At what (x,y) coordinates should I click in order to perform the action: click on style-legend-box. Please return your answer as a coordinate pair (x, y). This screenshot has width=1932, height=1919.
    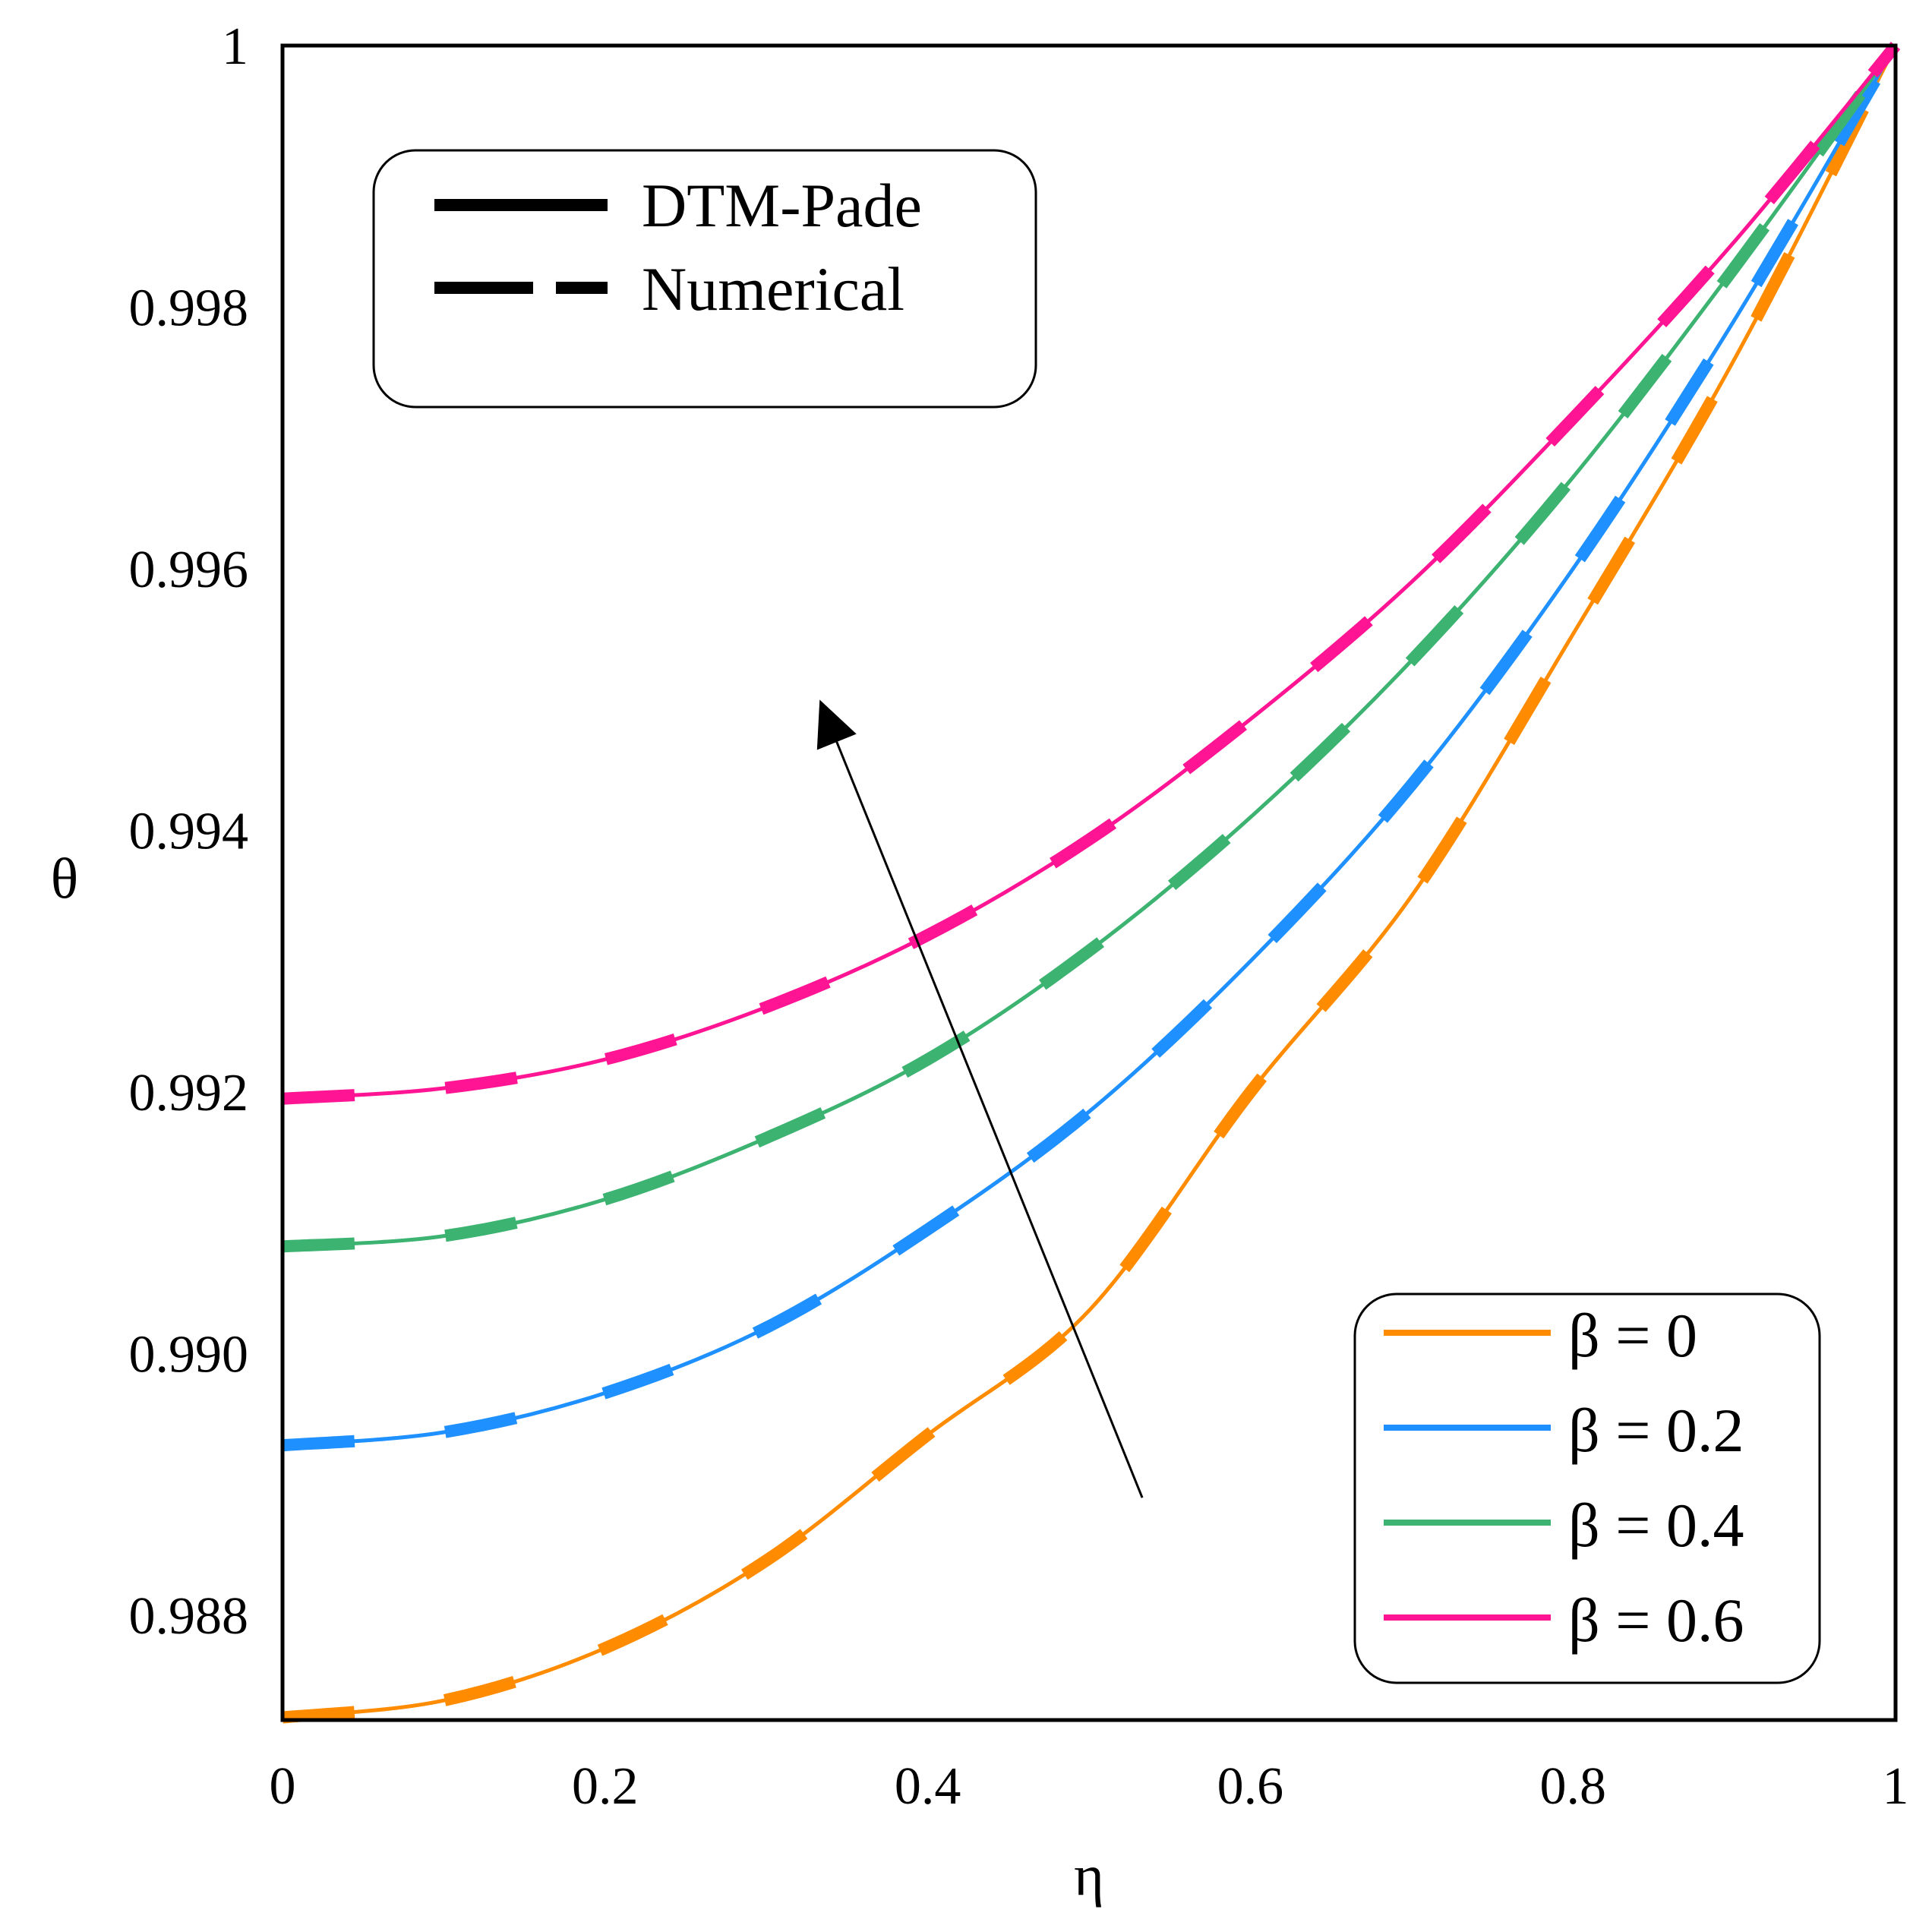
    Looking at the image, I should click on (704, 279).